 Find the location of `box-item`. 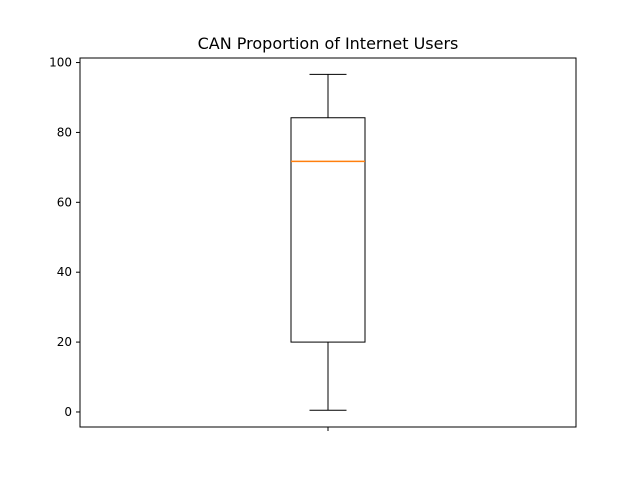

box-item is located at coordinates (328, 242).